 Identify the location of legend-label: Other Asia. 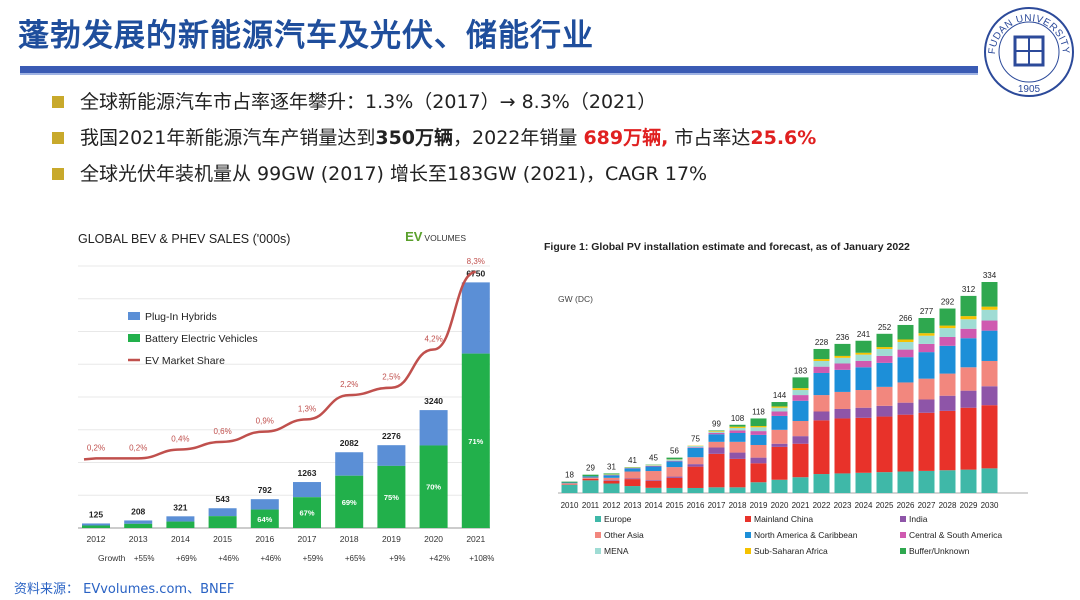
(624, 535).